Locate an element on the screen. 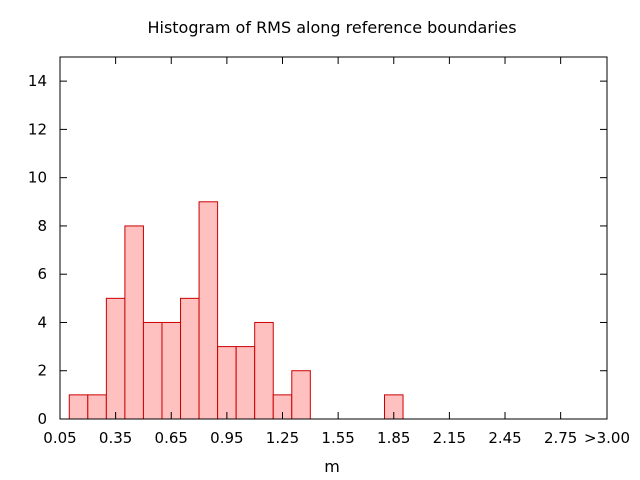  y-tick-label: 6 is located at coordinates (42, 274).